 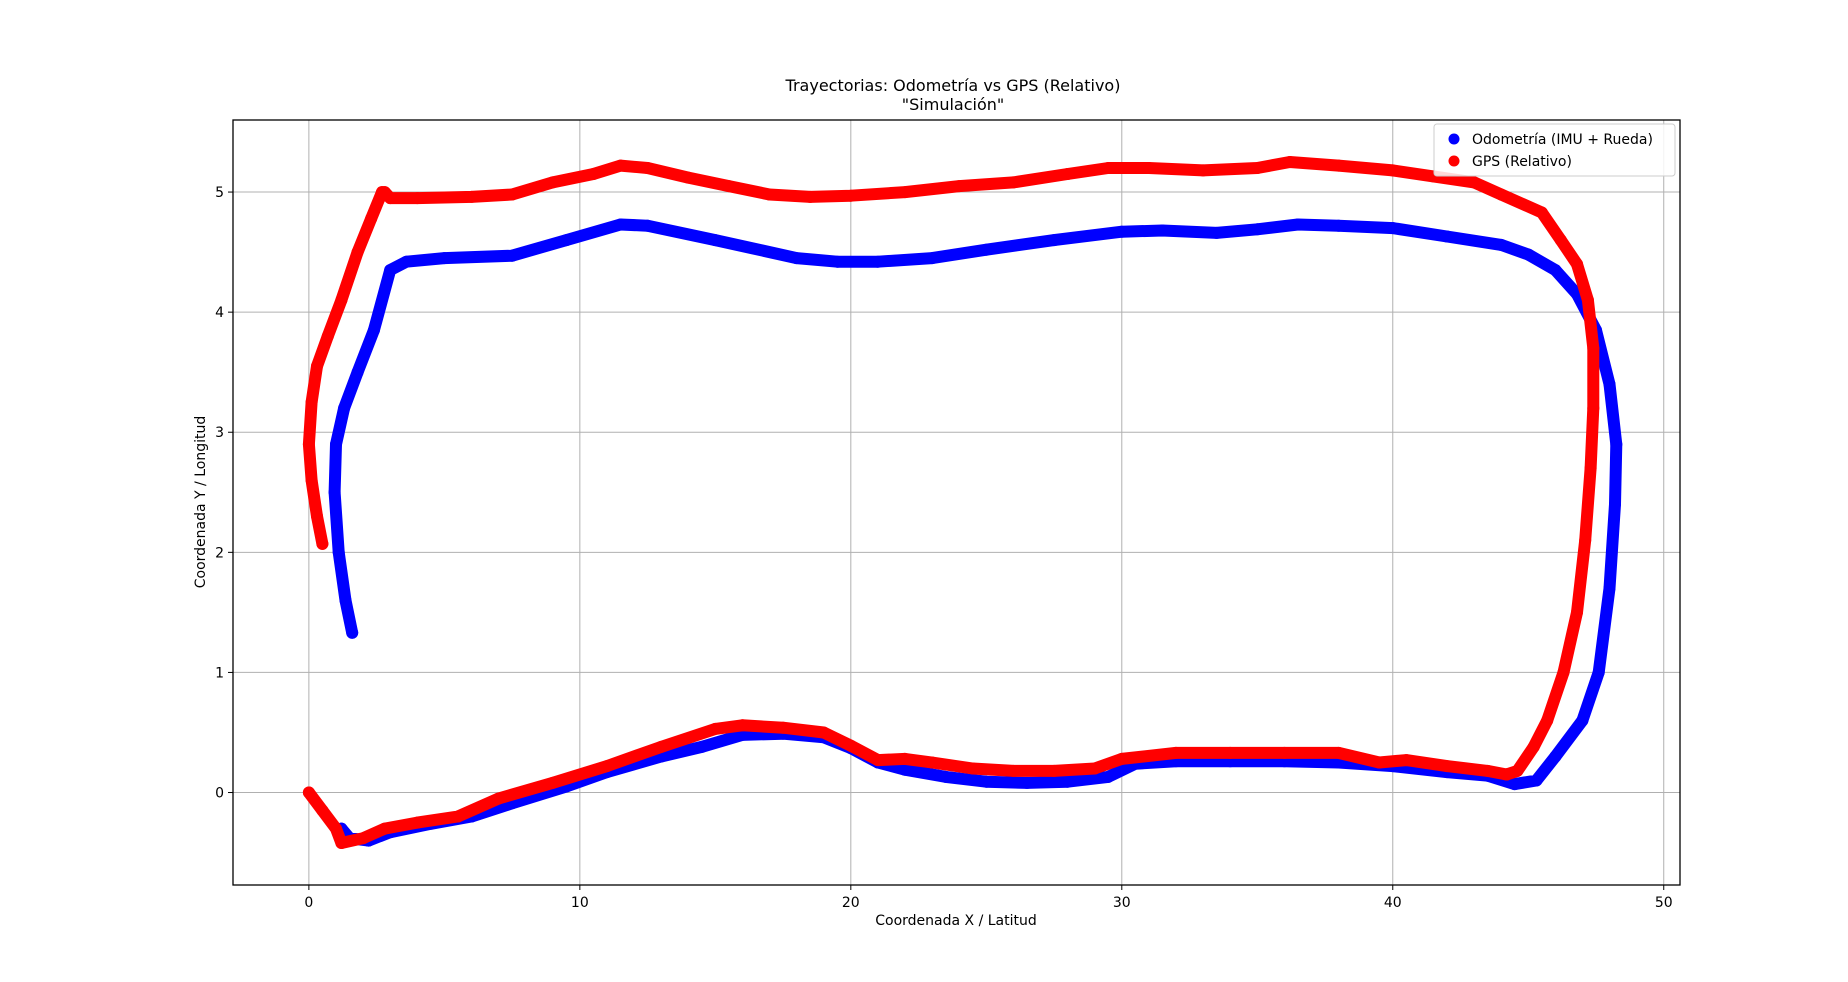 I want to click on y-axis-label: Coordenada Y / Longitud, so click(x=201, y=502).